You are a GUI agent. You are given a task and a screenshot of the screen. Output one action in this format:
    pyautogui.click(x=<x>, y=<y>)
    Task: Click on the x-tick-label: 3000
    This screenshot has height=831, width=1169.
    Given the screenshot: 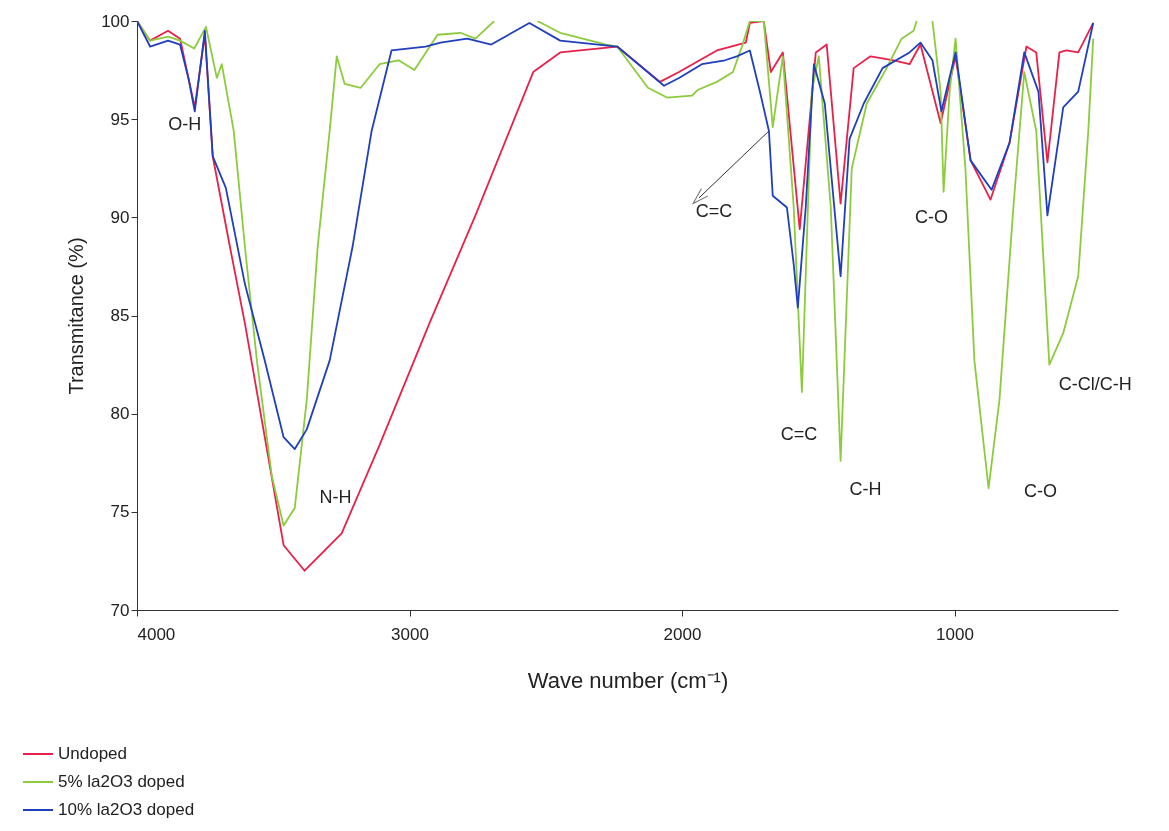 What is the action you would take?
    pyautogui.click(x=410, y=634)
    